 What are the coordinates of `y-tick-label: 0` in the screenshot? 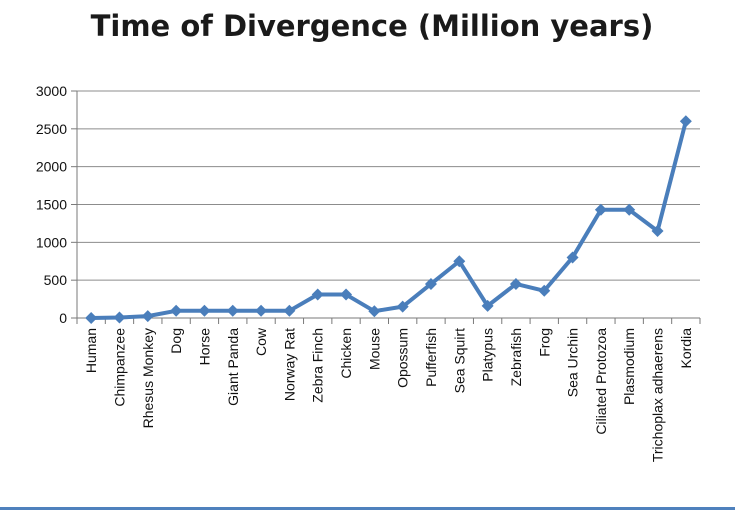 It's located at (63, 318).